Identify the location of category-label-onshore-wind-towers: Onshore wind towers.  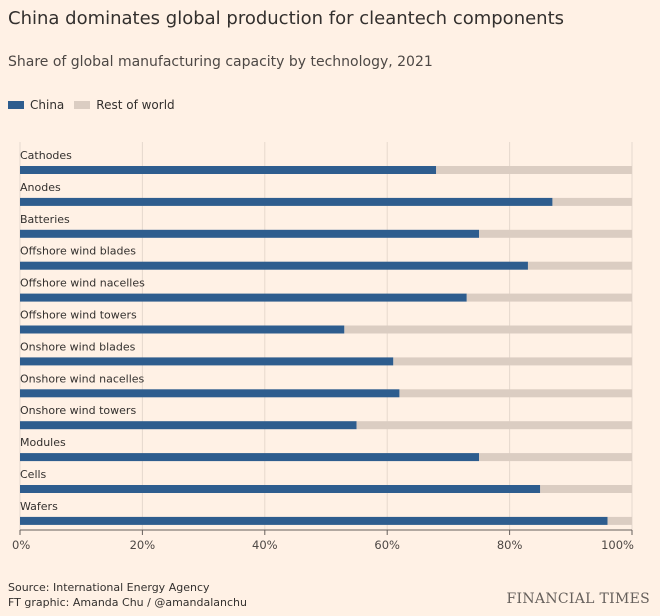
(78, 410).